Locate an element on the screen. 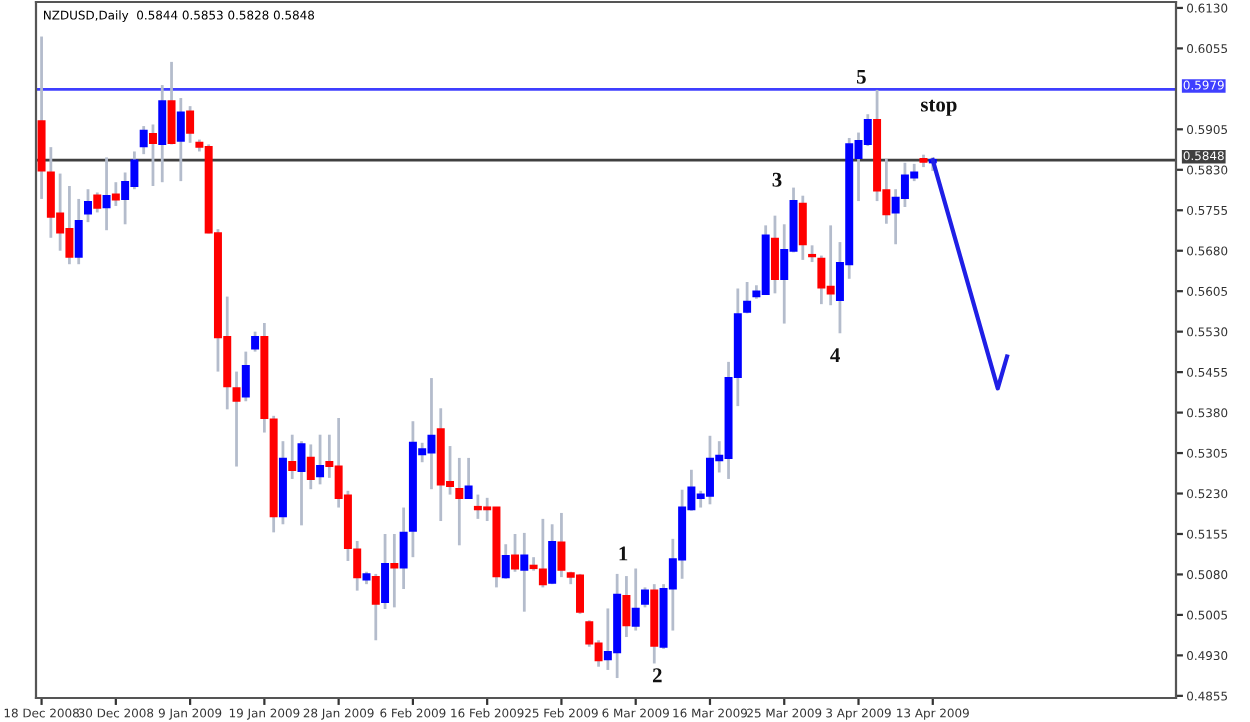  annotation: 1 is located at coordinates (623, 553).